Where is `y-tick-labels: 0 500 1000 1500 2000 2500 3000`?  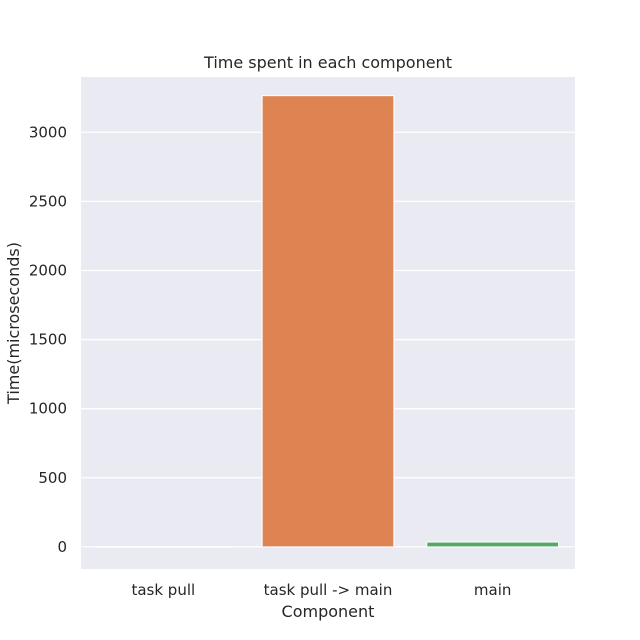
y-tick-labels: 0 500 1000 1500 2000 2500 3000 is located at coordinates (48, 339).